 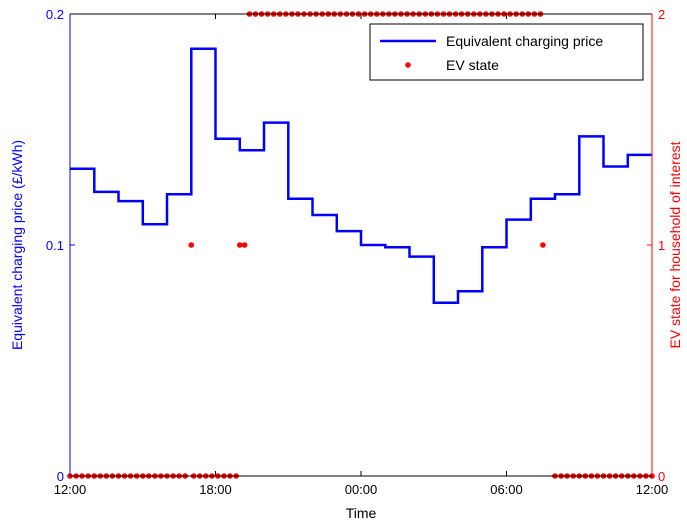 What do you see at coordinates (361, 513) in the screenshot?
I see `x-axis-label: Time` at bounding box center [361, 513].